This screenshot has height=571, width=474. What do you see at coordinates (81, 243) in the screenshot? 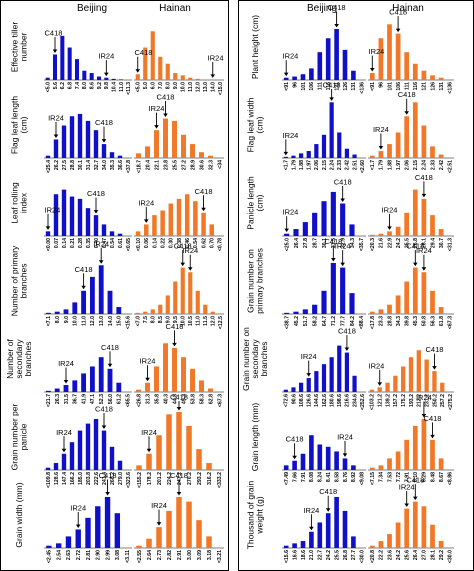
I see `tick-label: 0.28` at bounding box center [81, 243].